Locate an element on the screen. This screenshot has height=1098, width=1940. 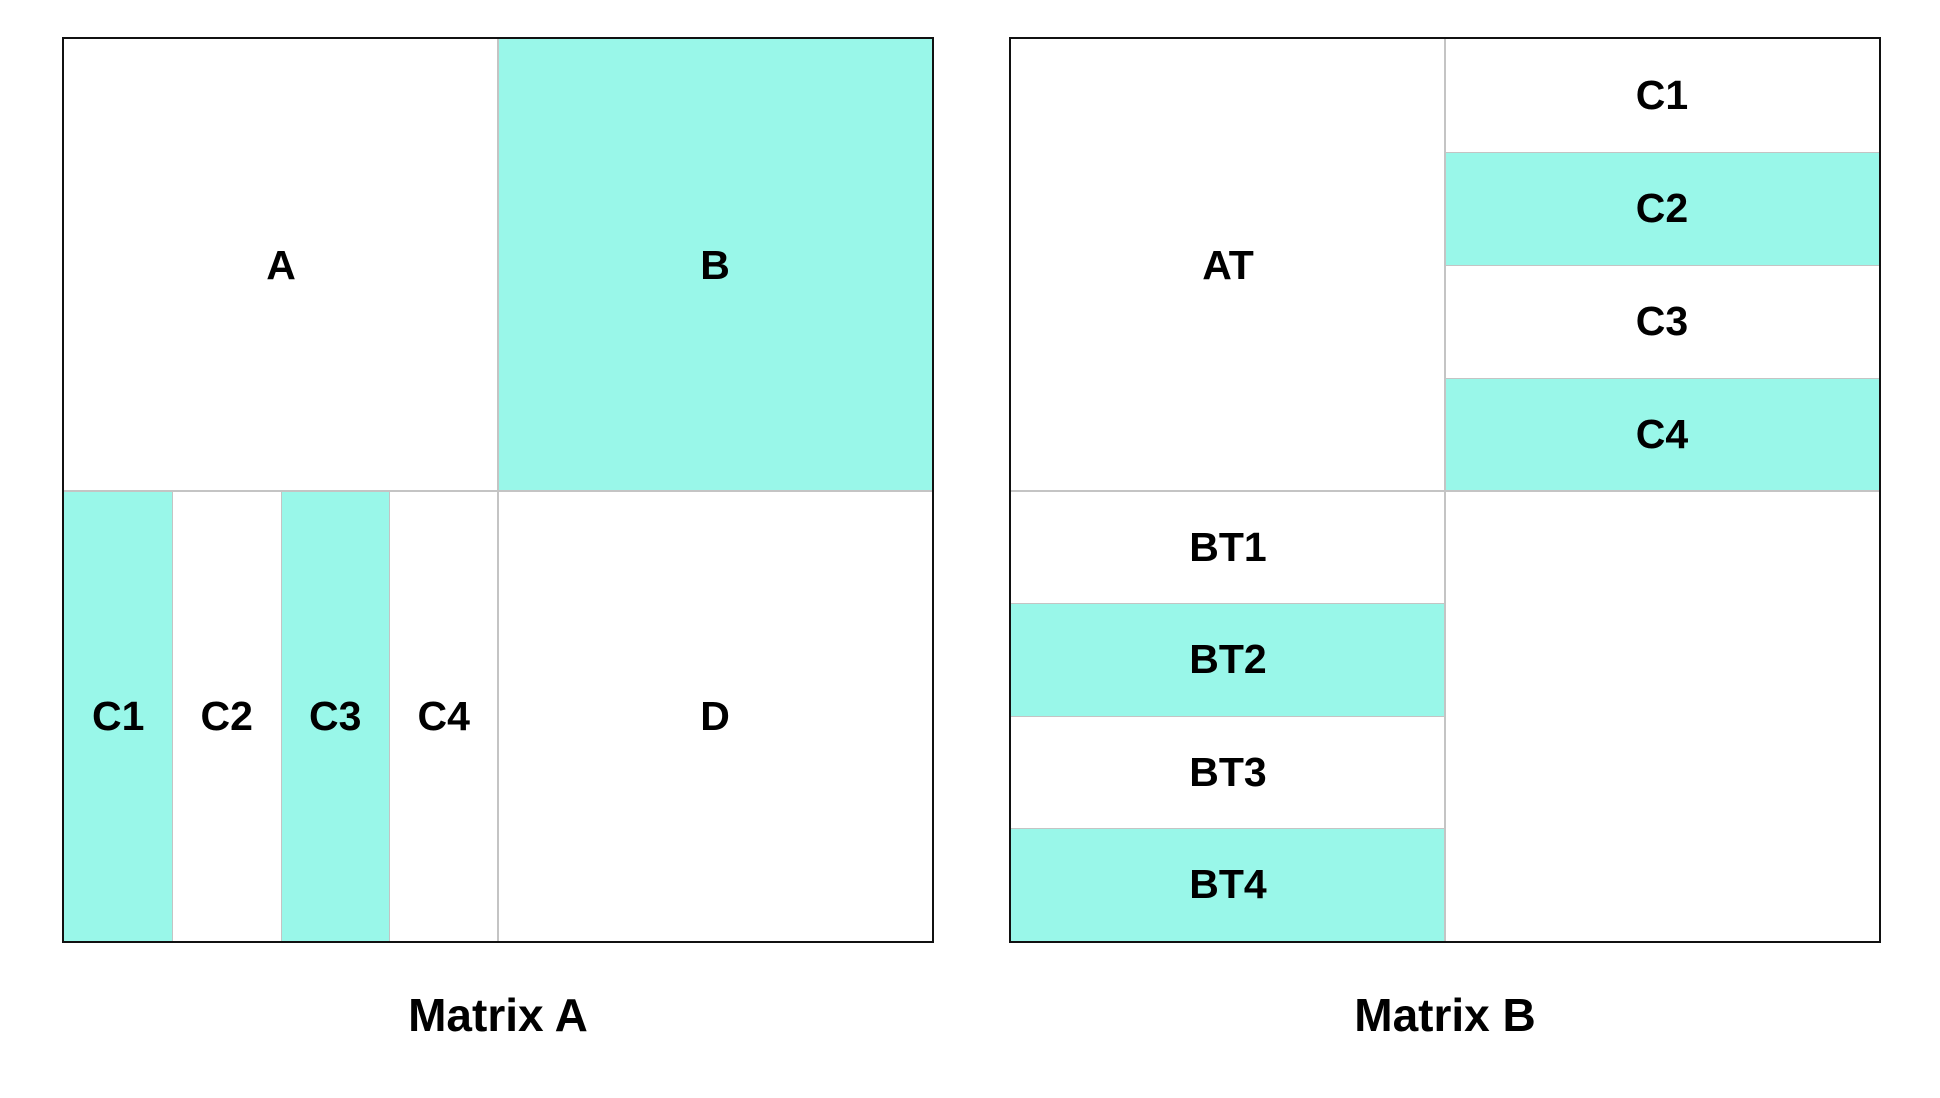
matrix-a-caption: Matrix A is located at coordinates (498, 1015).